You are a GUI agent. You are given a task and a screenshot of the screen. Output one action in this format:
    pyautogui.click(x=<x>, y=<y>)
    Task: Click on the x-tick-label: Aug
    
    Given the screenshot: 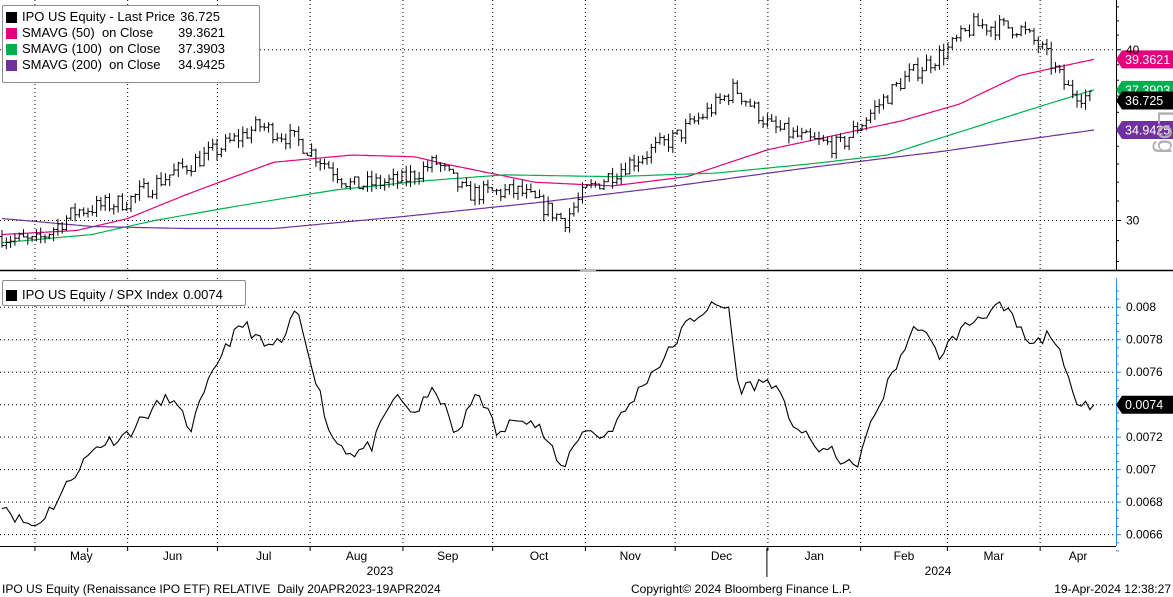 What is the action you would take?
    pyautogui.click(x=356, y=556)
    